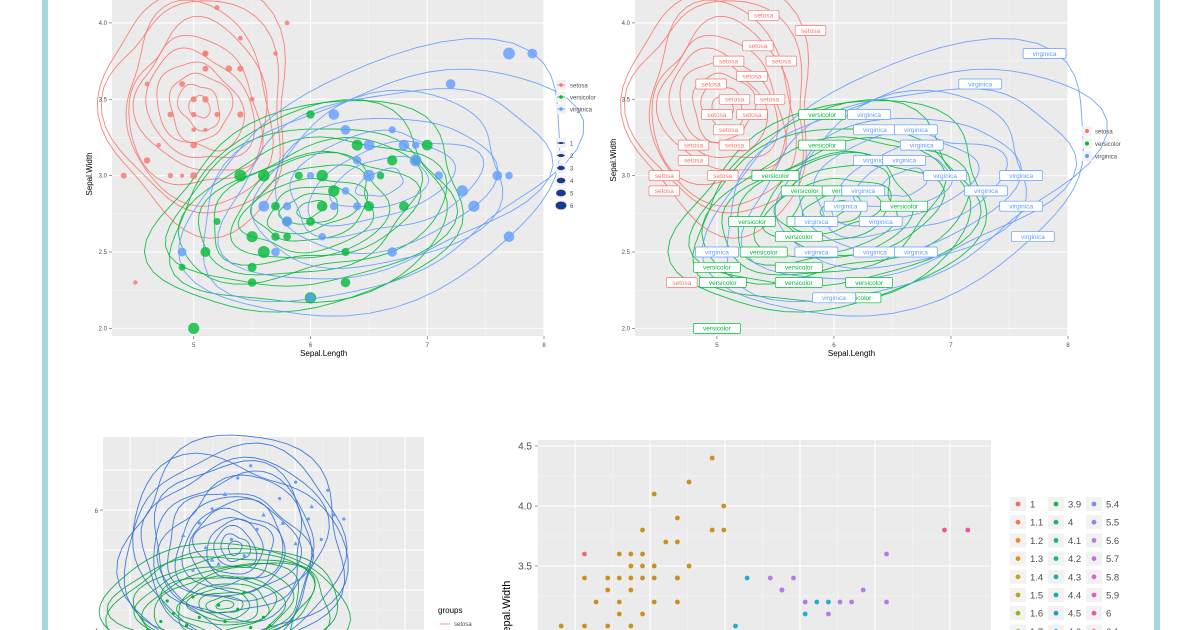  Describe the element at coordinates (717, 346) in the screenshot. I see `x-tick-label: 5` at that location.